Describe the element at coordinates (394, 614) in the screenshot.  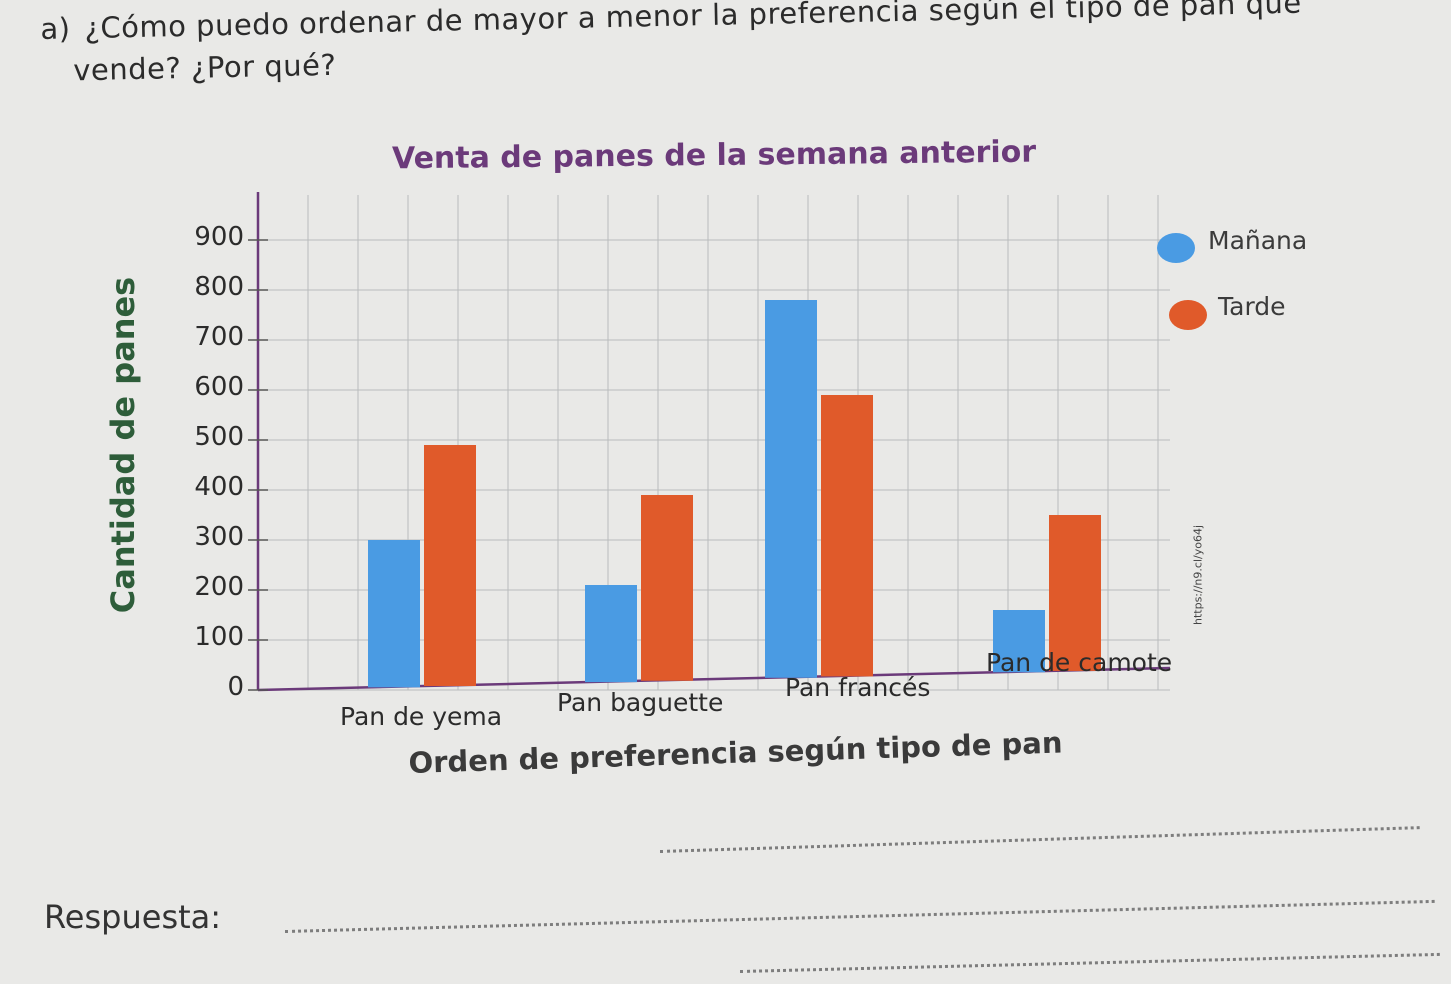
I see `bar-manana-pan-de-yema` at that location.